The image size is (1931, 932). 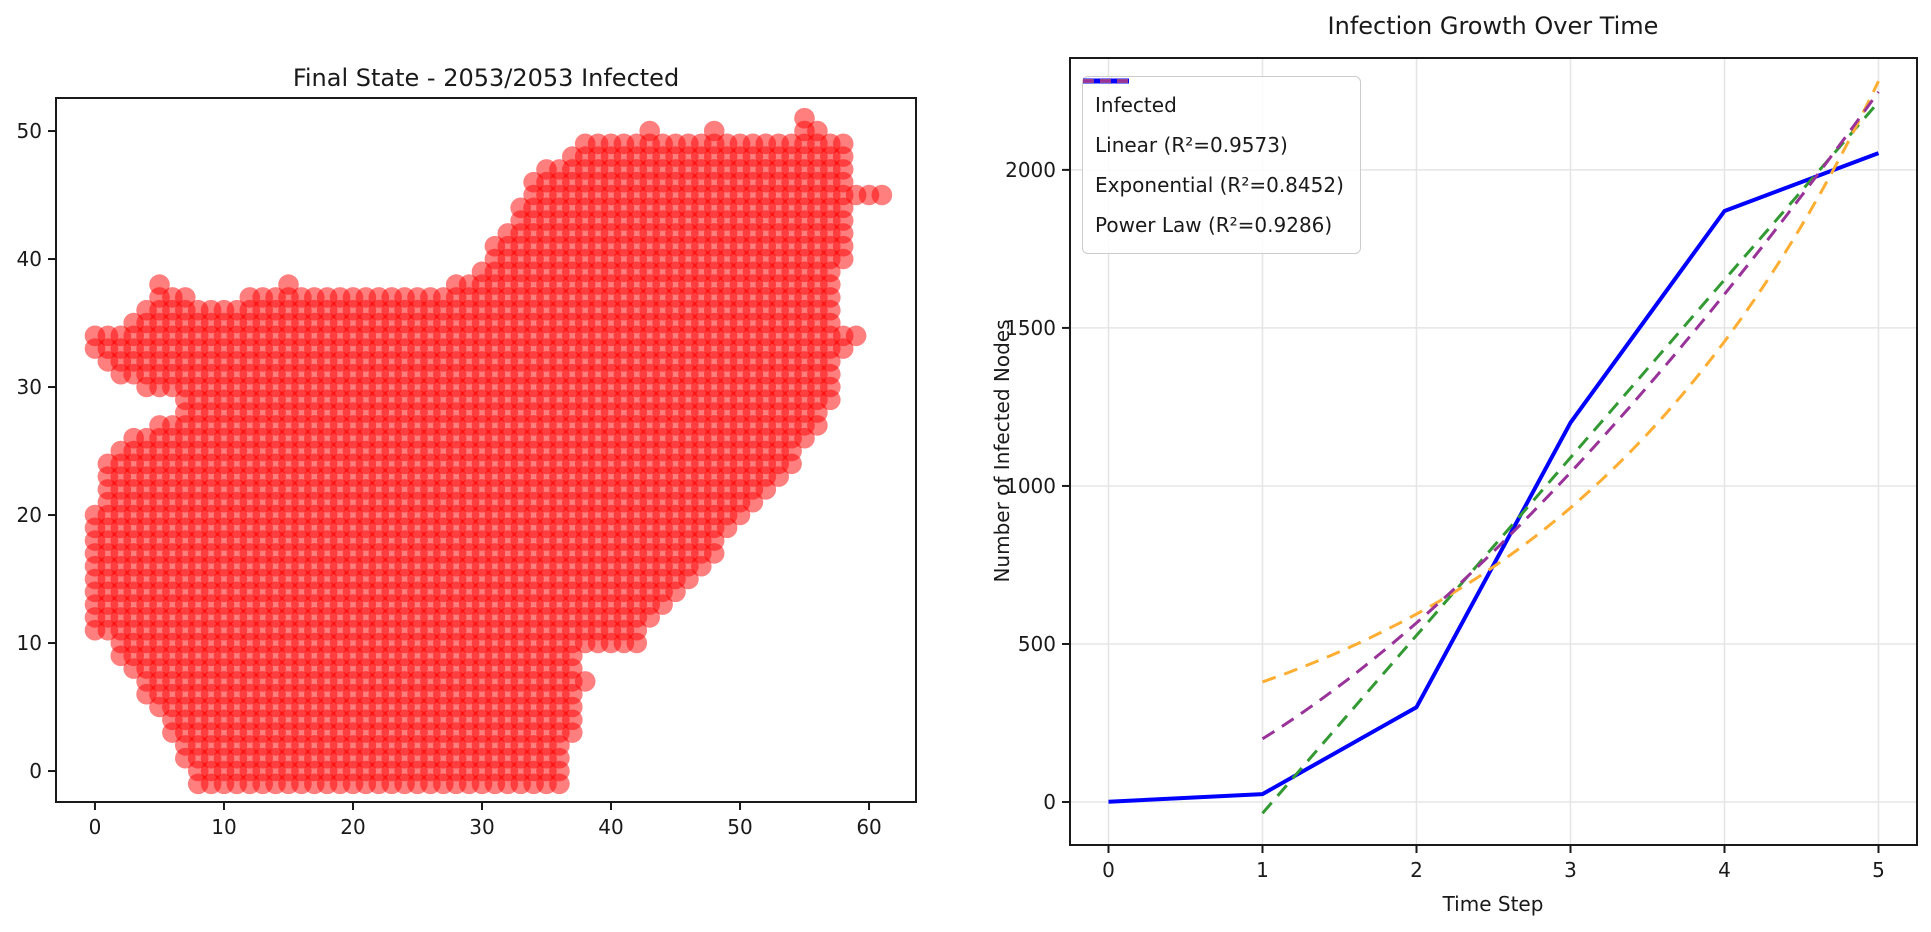 I want to click on legend-entry-label: Exponential (R²=0.8452), so click(x=1219, y=185).